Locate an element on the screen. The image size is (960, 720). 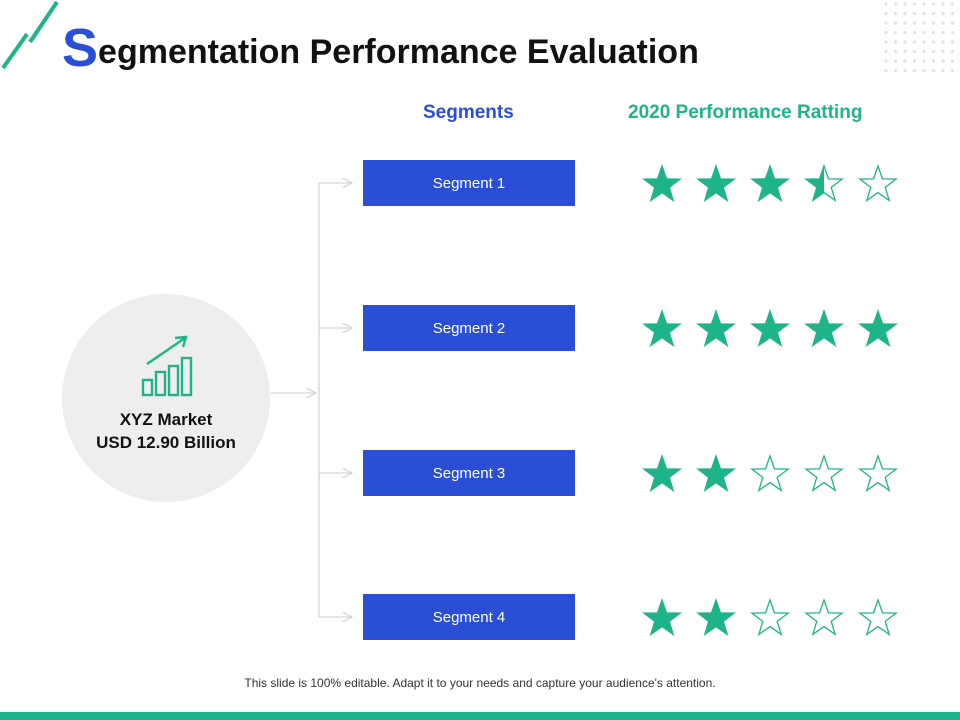
bottom-accent-bar is located at coordinates (480, 716).